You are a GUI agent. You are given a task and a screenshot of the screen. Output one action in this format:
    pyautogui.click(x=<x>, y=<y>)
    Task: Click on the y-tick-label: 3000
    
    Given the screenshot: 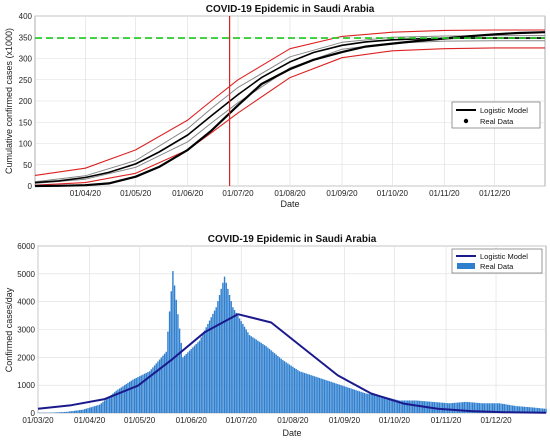 What is the action you would take?
    pyautogui.click(x=26, y=330)
    